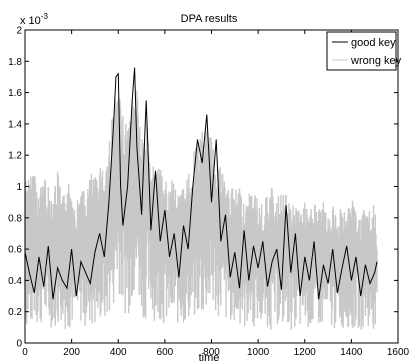 This screenshot has width=411, height=363. I want to click on y-tick-label: 0.4, so click(15, 281).